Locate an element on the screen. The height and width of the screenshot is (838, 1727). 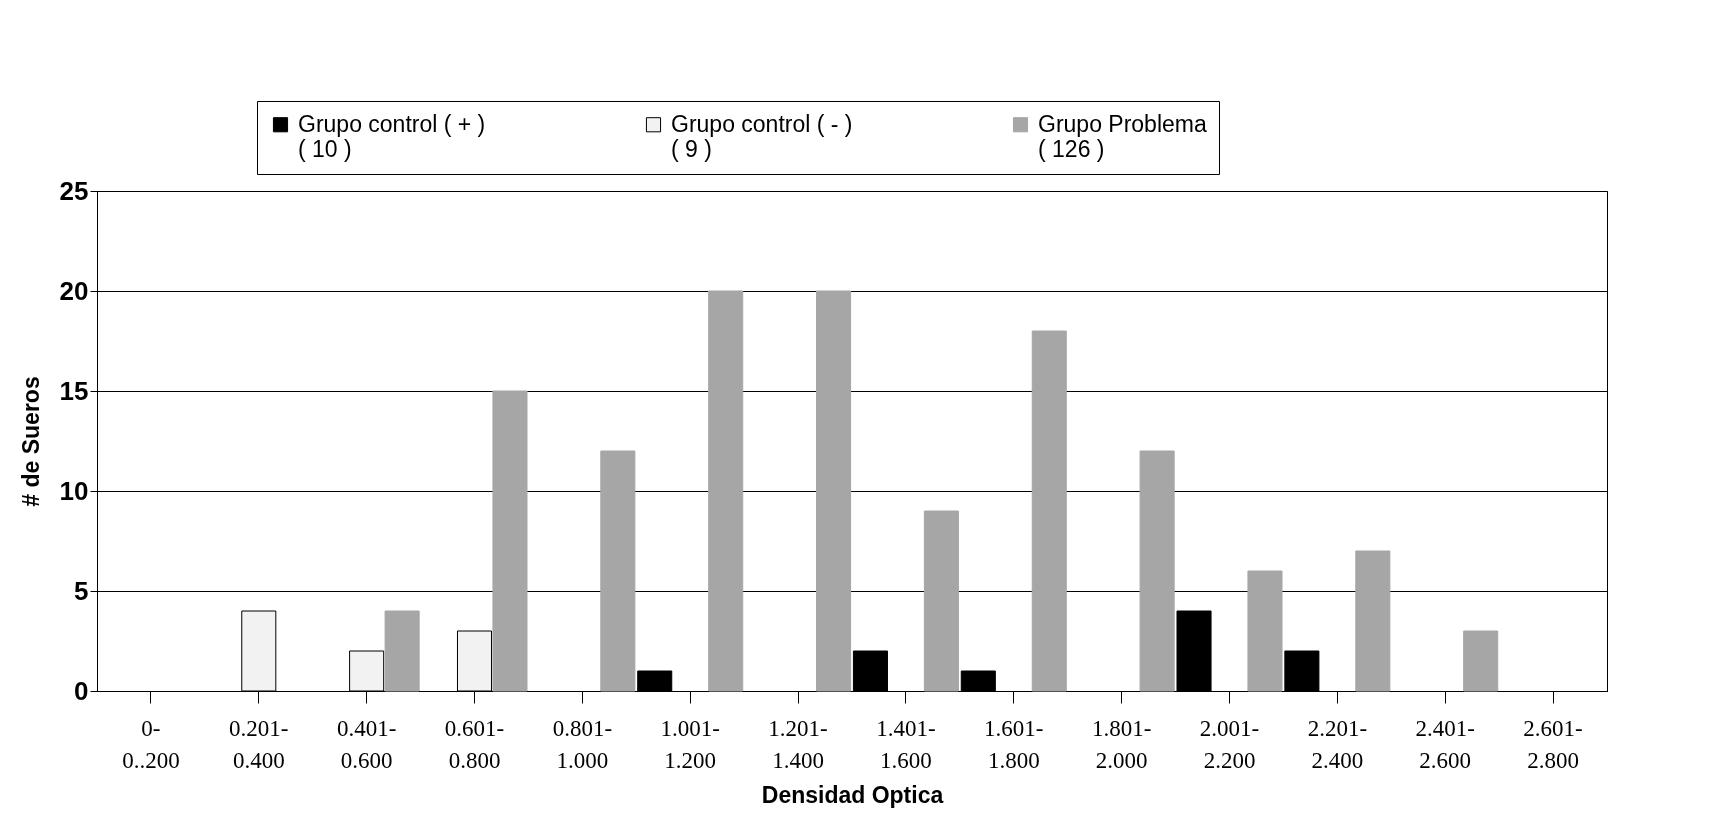
x-tick-label: 0.801- 1.000 is located at coordinates (582, 744).